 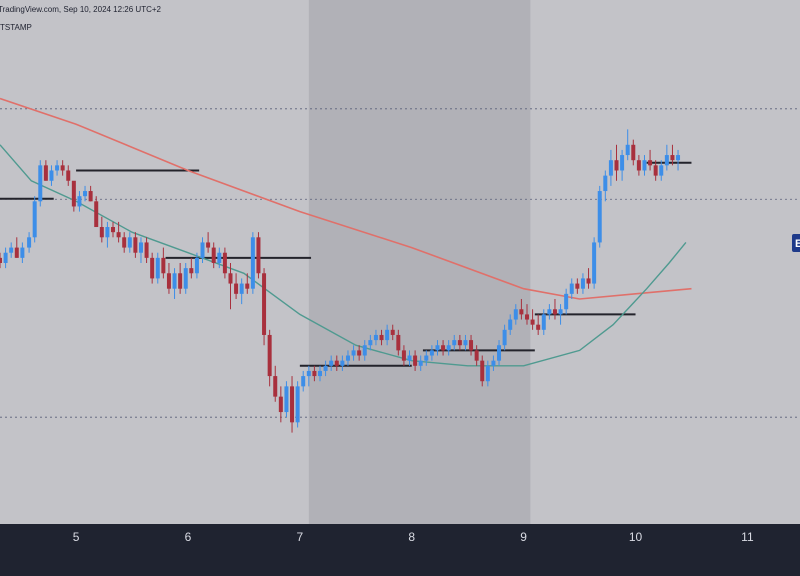 I want to click on x-tick-label: 7, so click(x=300, y=537).